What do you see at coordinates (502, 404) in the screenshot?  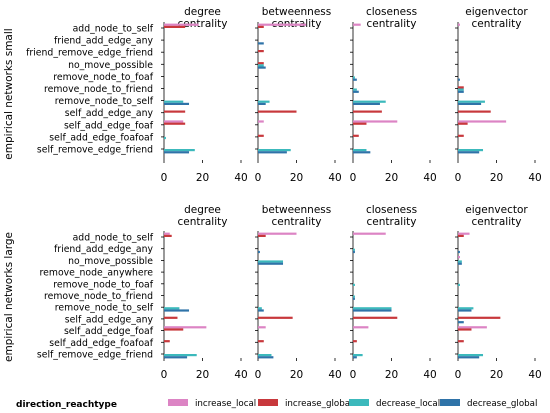 I see `legend-label-decrease_global: decrease_global` at bounding box center [502, 404].